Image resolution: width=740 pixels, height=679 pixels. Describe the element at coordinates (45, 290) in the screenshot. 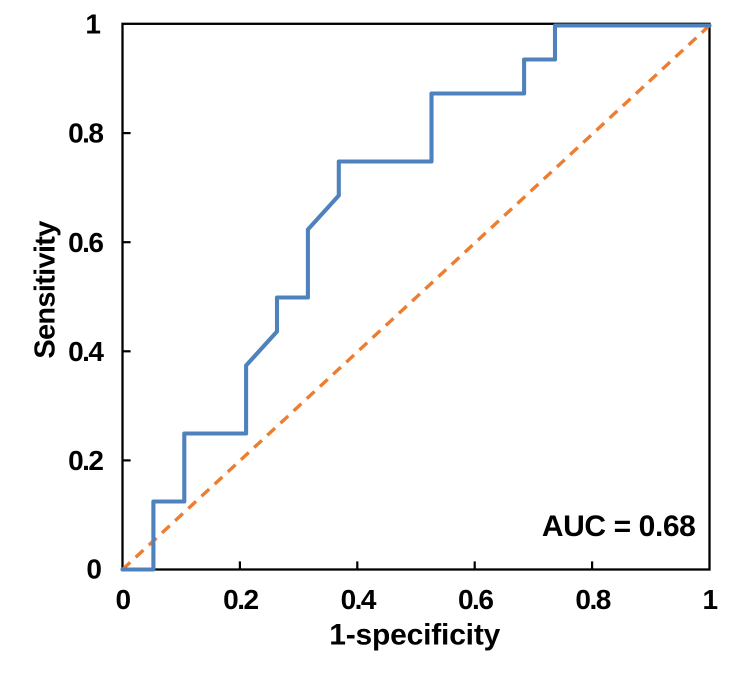

I see `svg-text: Sensitivity` at that location.